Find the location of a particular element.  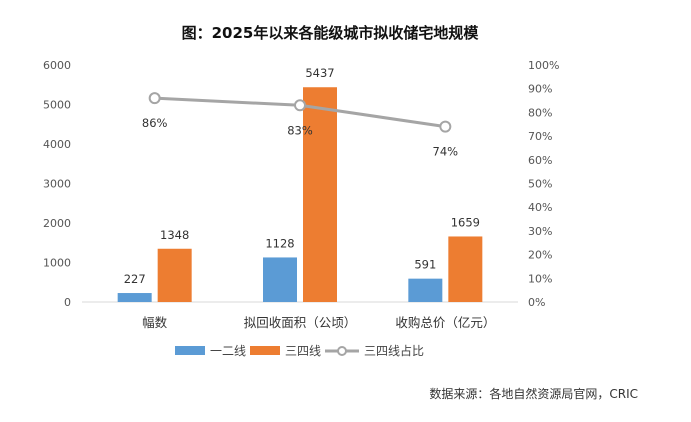

right-y-axis: 0% 10% 20% 30% 40% 50% 60% 70% 80% 90% 100% is located at coordinates (543, 184).